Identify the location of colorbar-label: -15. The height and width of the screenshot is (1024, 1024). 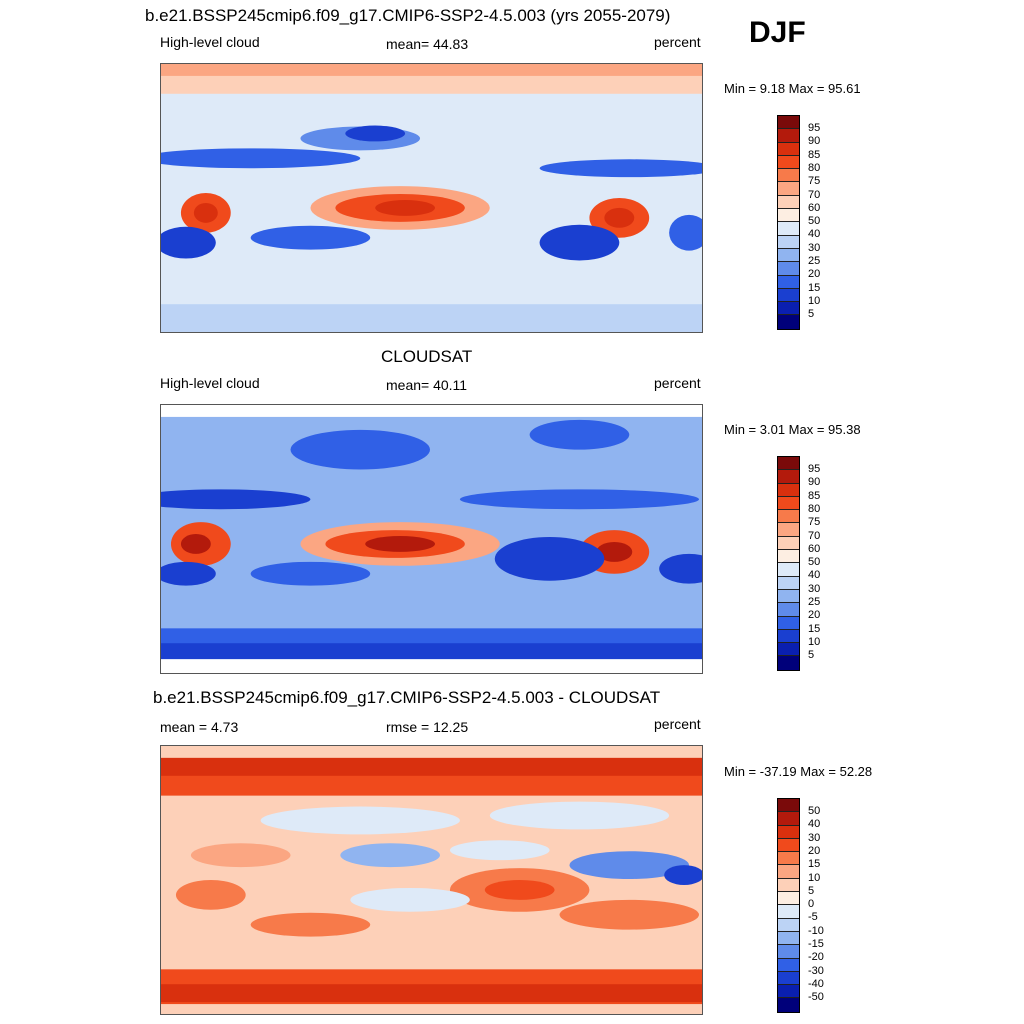
(816, 944).